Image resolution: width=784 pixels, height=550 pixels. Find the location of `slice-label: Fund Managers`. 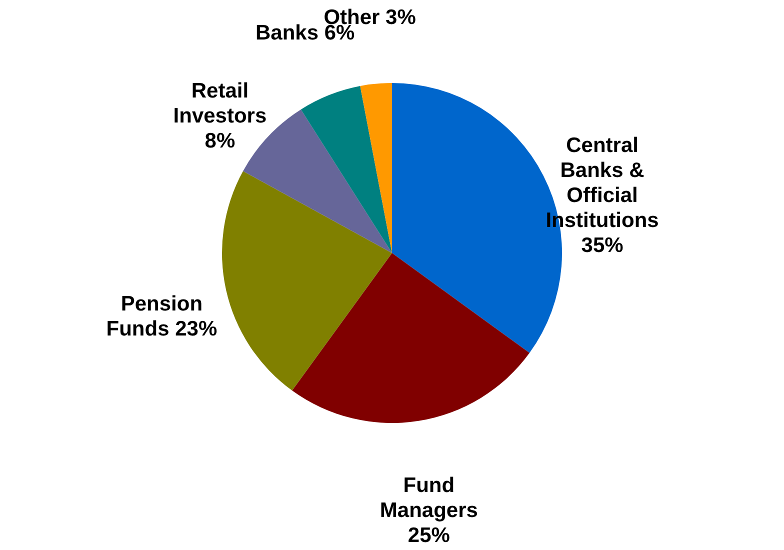

slice-label: Fund Managers is located at coordinates (429, 498).